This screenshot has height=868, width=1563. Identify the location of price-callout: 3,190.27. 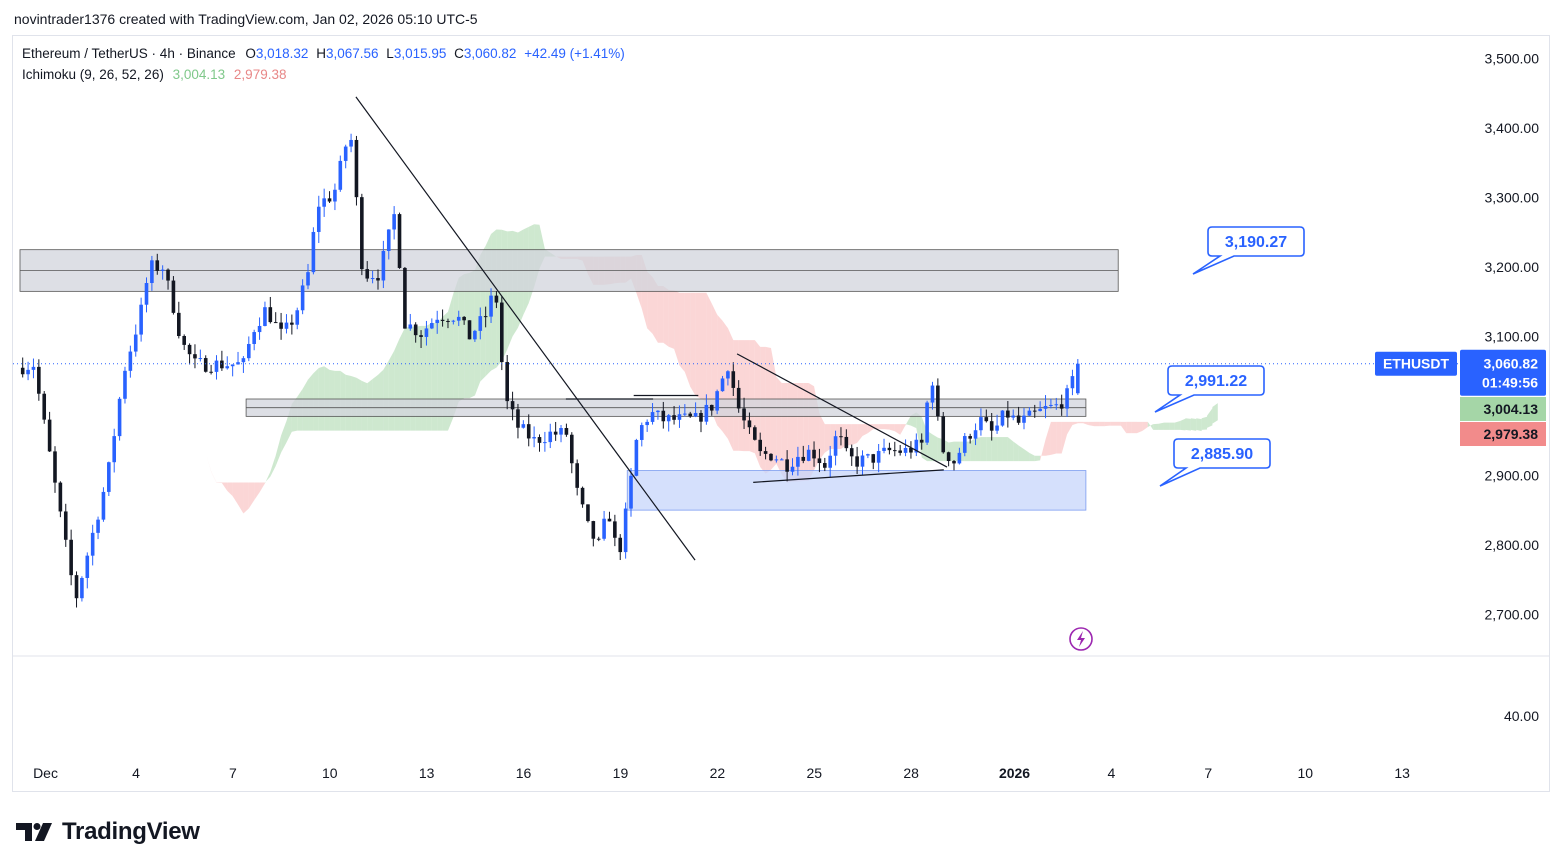
(1248, 250).